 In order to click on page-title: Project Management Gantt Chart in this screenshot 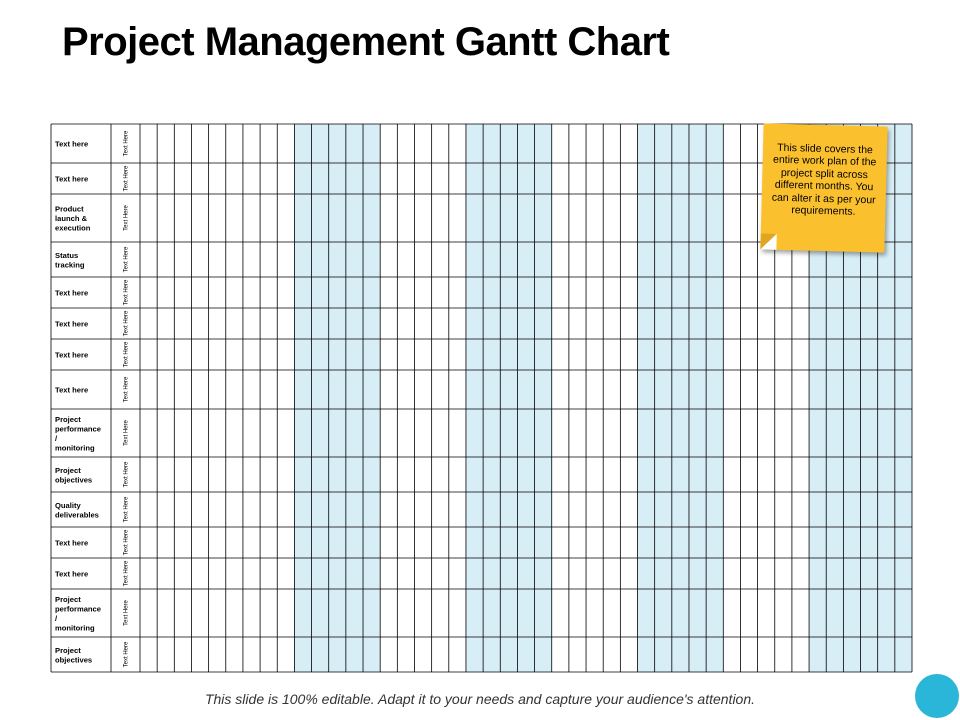, I will do `click(366, 42)`.